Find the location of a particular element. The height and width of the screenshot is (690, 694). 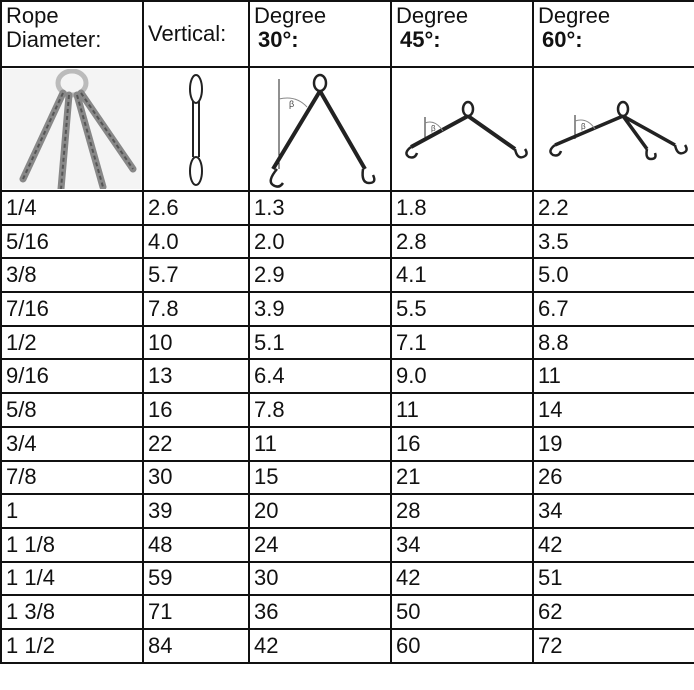

sling-60-icon: β is located at coordinates (618, 130).